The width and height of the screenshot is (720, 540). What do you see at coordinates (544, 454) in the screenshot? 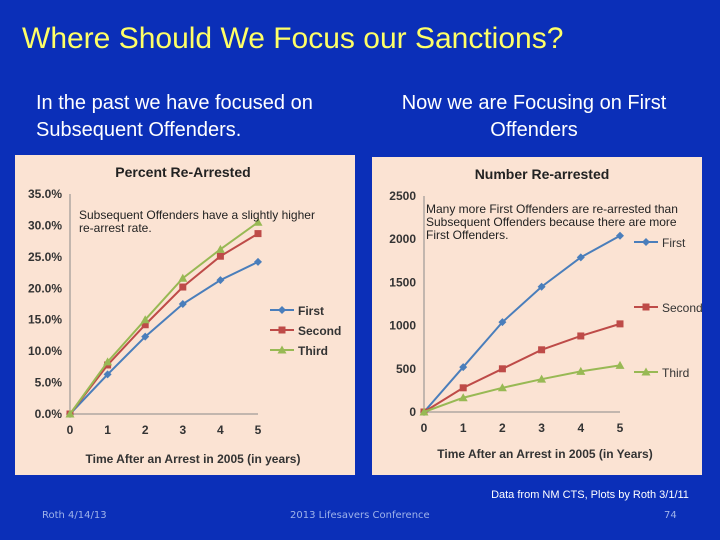
I see `x-axis-title: Time After an Arrest in 2005 (in Years)` at bounding box center [544, 454].